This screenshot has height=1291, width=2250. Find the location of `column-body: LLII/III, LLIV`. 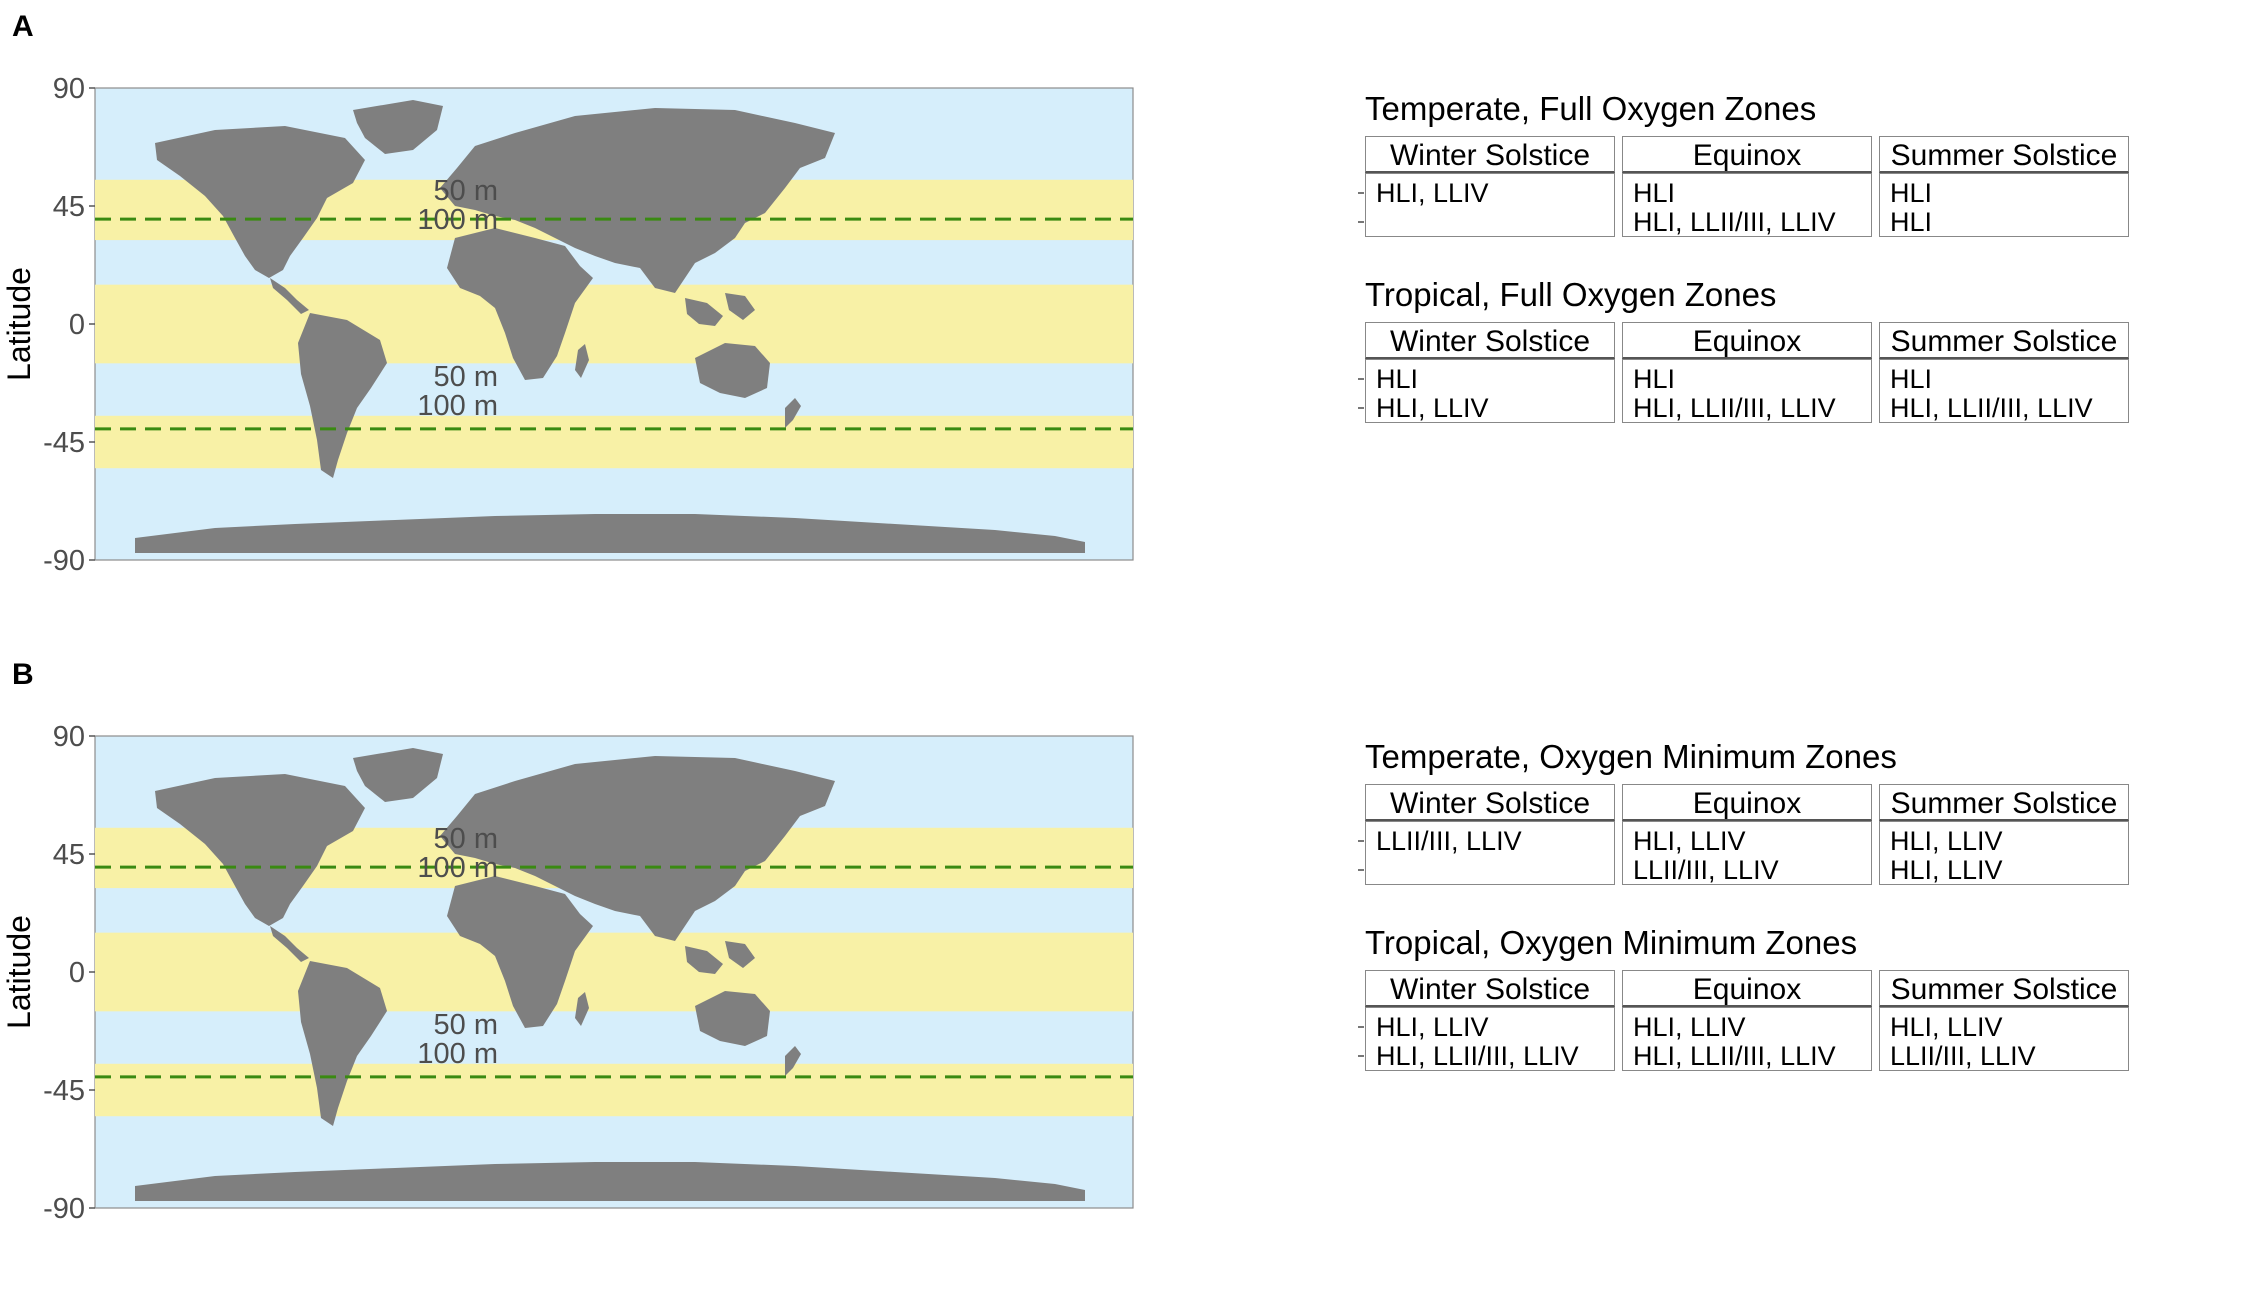

column-body: LLII/III, LLIV is located at coordinates (1490, 853).